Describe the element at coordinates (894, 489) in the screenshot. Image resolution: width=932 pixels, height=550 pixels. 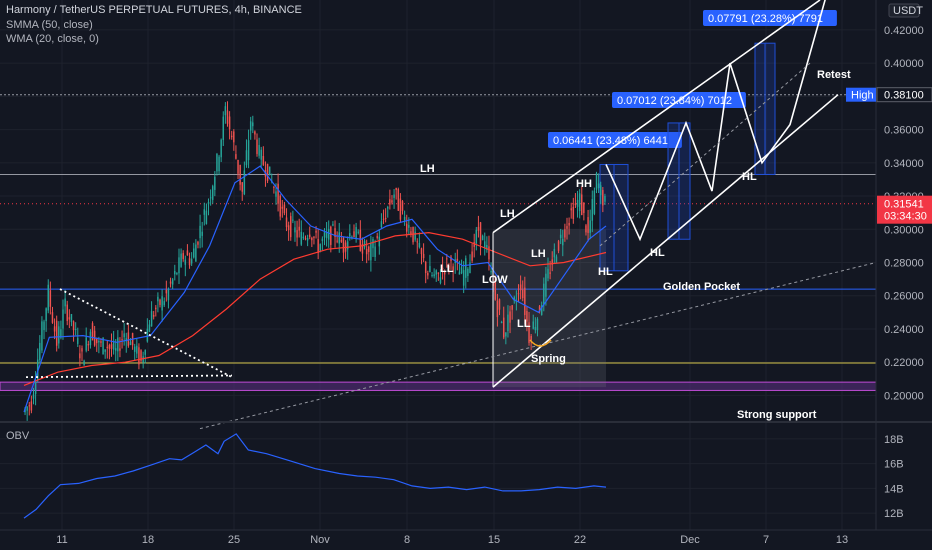
I see `obv-tick-label: 14B` at that location.